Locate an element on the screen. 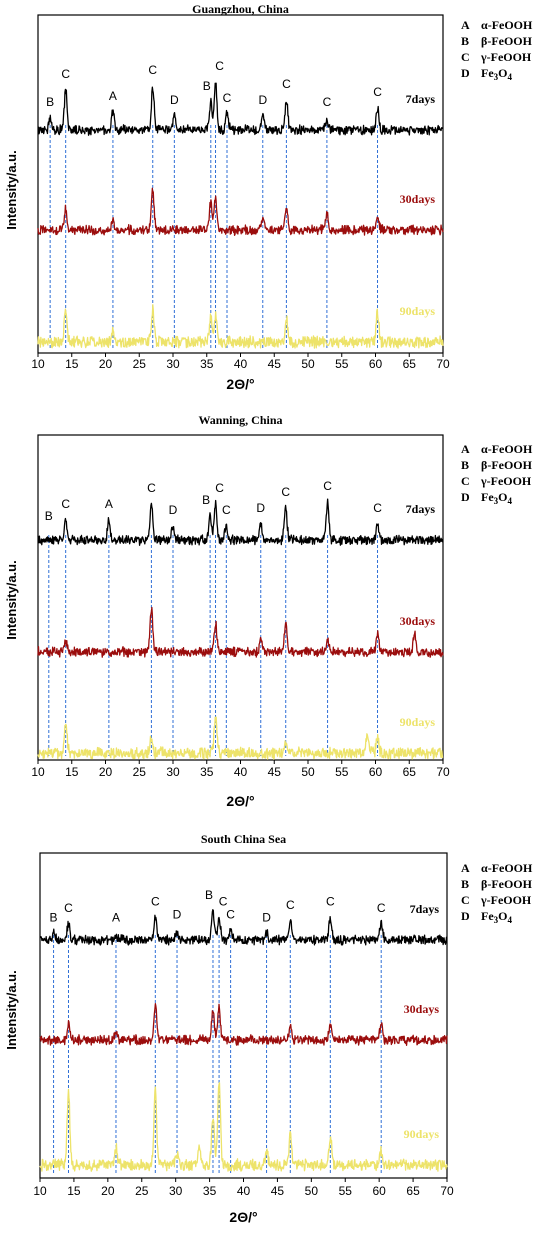 Image resolution: width=550 pixels, height=1240 pixels. x-tick-label: 20 is located at coordinates (108, 1191).